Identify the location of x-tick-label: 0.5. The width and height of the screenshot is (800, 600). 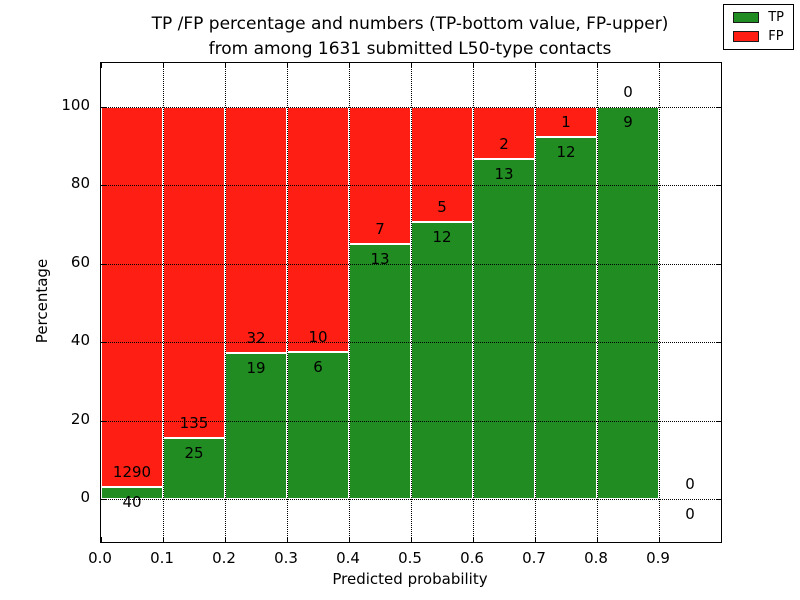
(410, 558).